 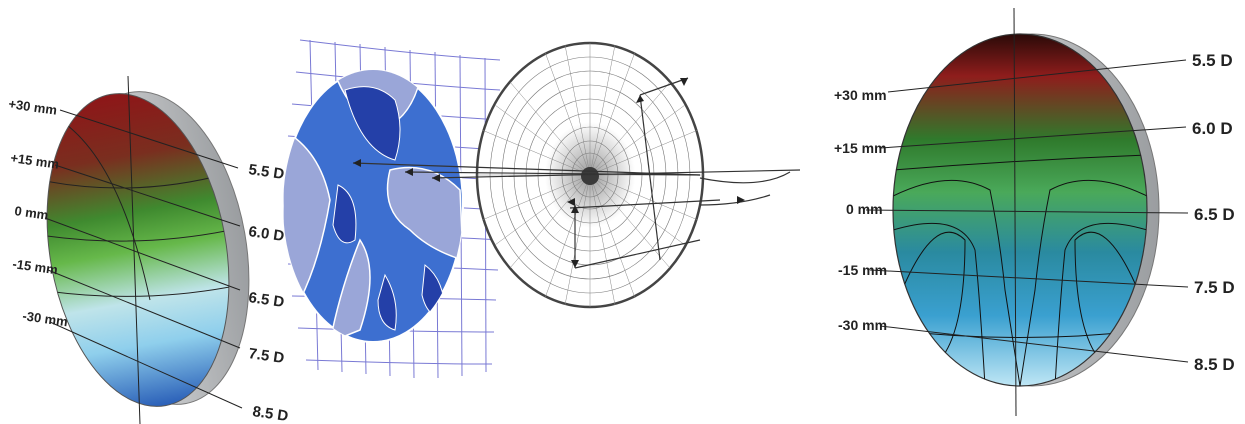 What do you see at coordinates (1214, 287) in the screenshot?
I see `right-power-label: 7.5 D` at bounding box center [1214, 287].